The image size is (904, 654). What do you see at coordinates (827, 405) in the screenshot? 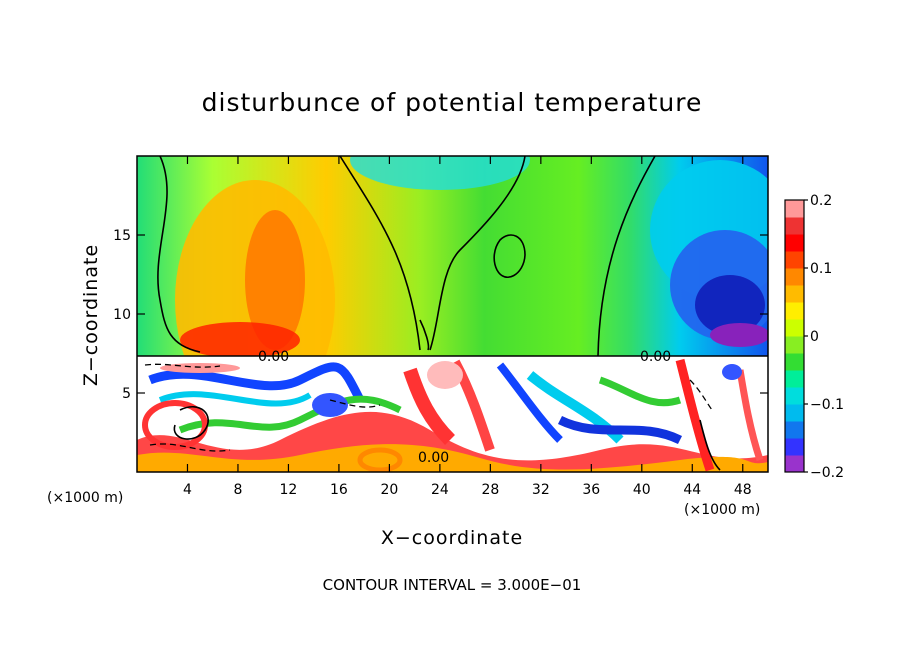
I see `colorbar-tick-label: −0.1` at bounding box center [827, 405].